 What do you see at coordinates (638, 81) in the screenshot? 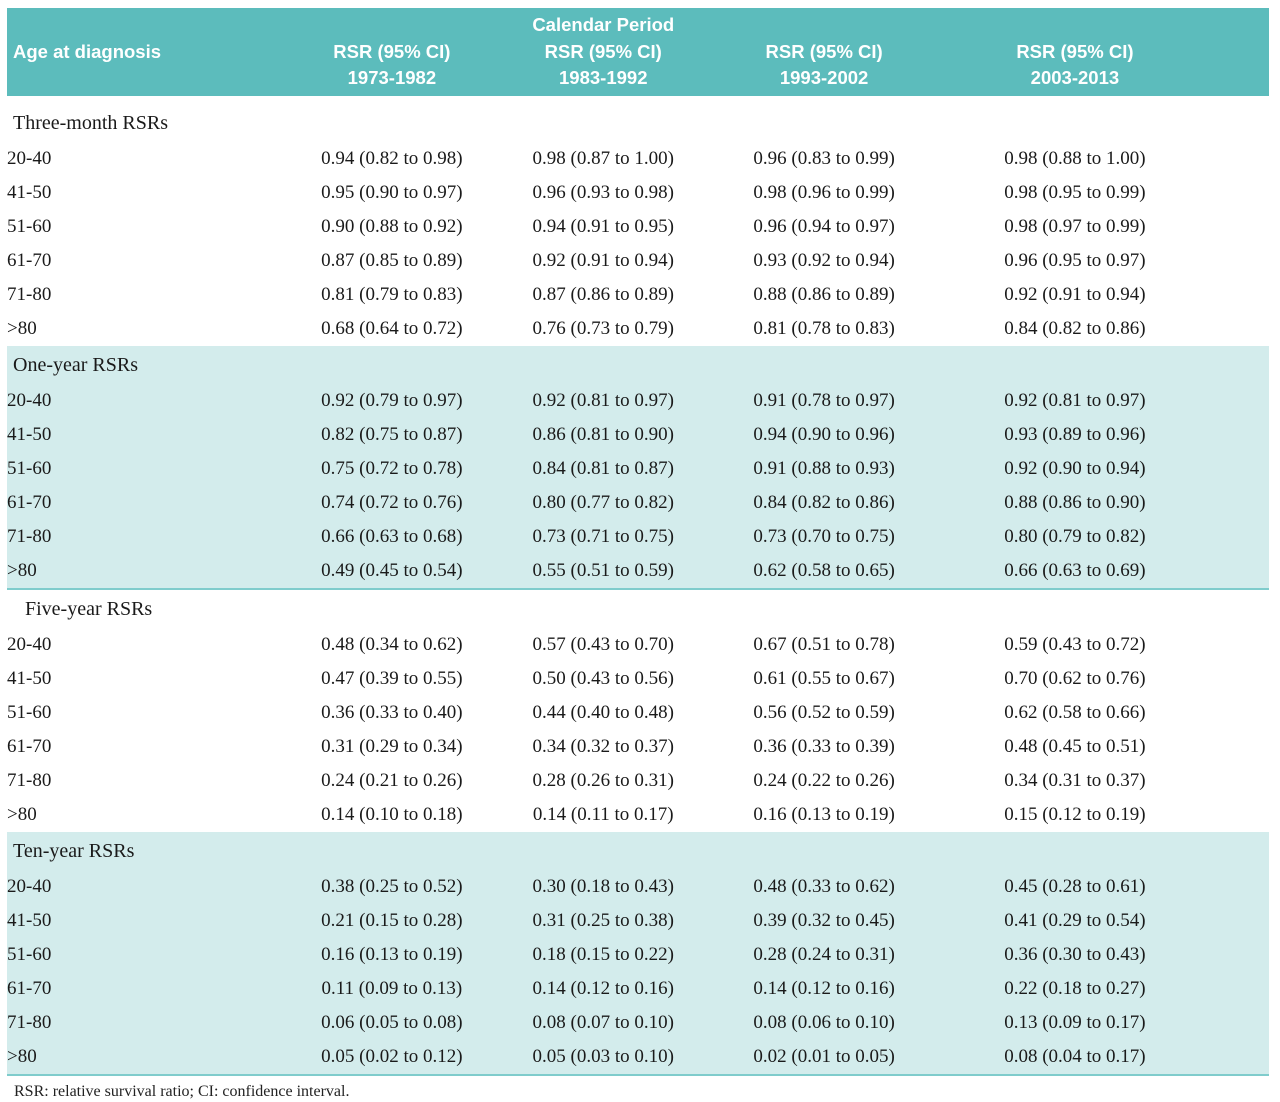
I see `period-header-row: 1973-1982 1983-1992 1993-2002 2003-2013` at bounding box center [638, 81].